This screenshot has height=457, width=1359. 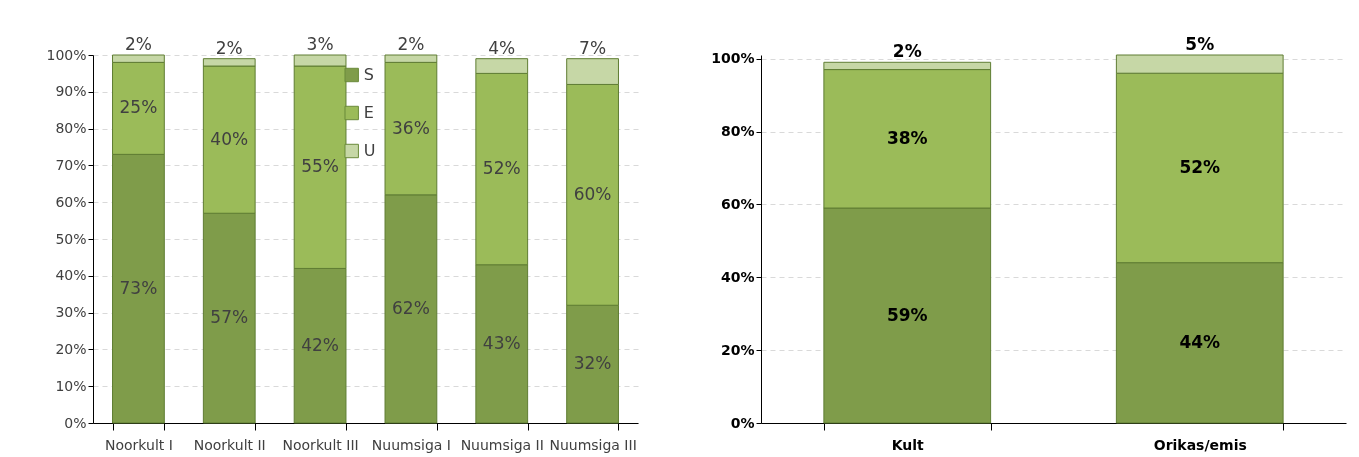 What do you see at coordinates (411, 307) in the screenshot?
I see `data-label: 62%` at bounding box center [411, 307].